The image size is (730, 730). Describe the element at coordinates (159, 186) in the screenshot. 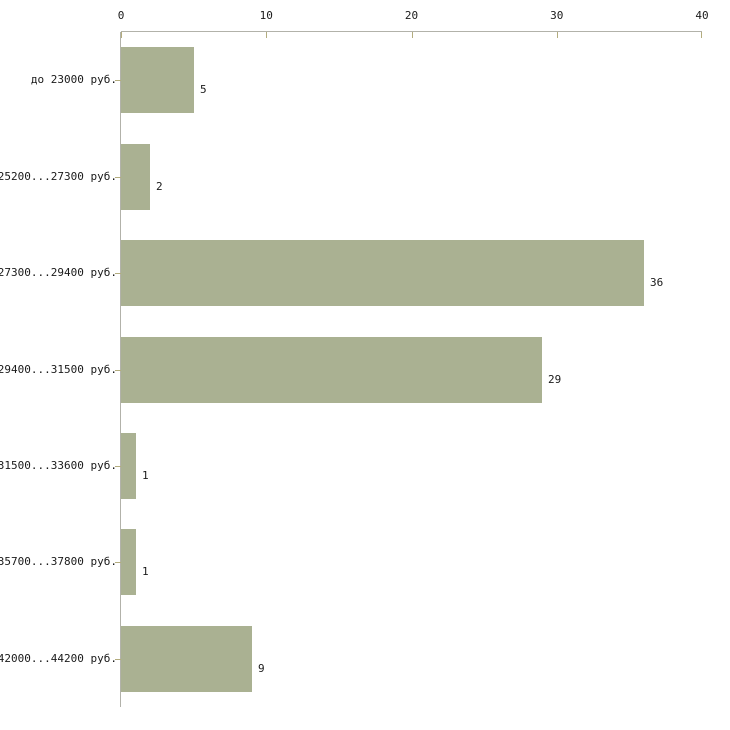

I see `bar-value-label: 2` at that location.